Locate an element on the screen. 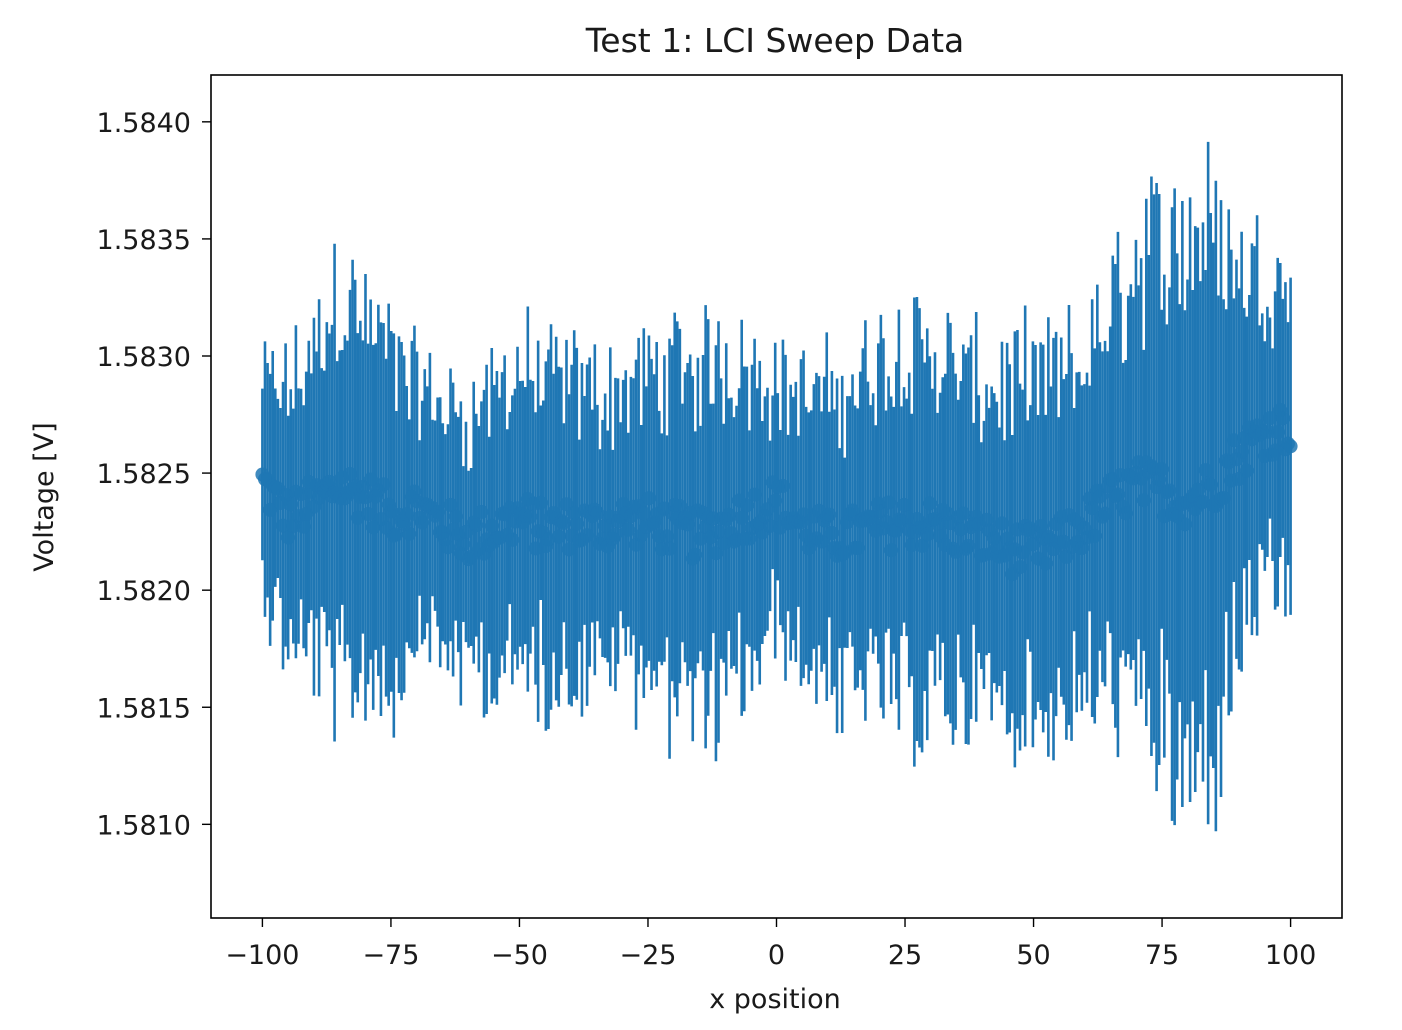 This screenshot has height=1030, width=1402. y-tick-label: 1.5820 is located at coordinates (144, 591).